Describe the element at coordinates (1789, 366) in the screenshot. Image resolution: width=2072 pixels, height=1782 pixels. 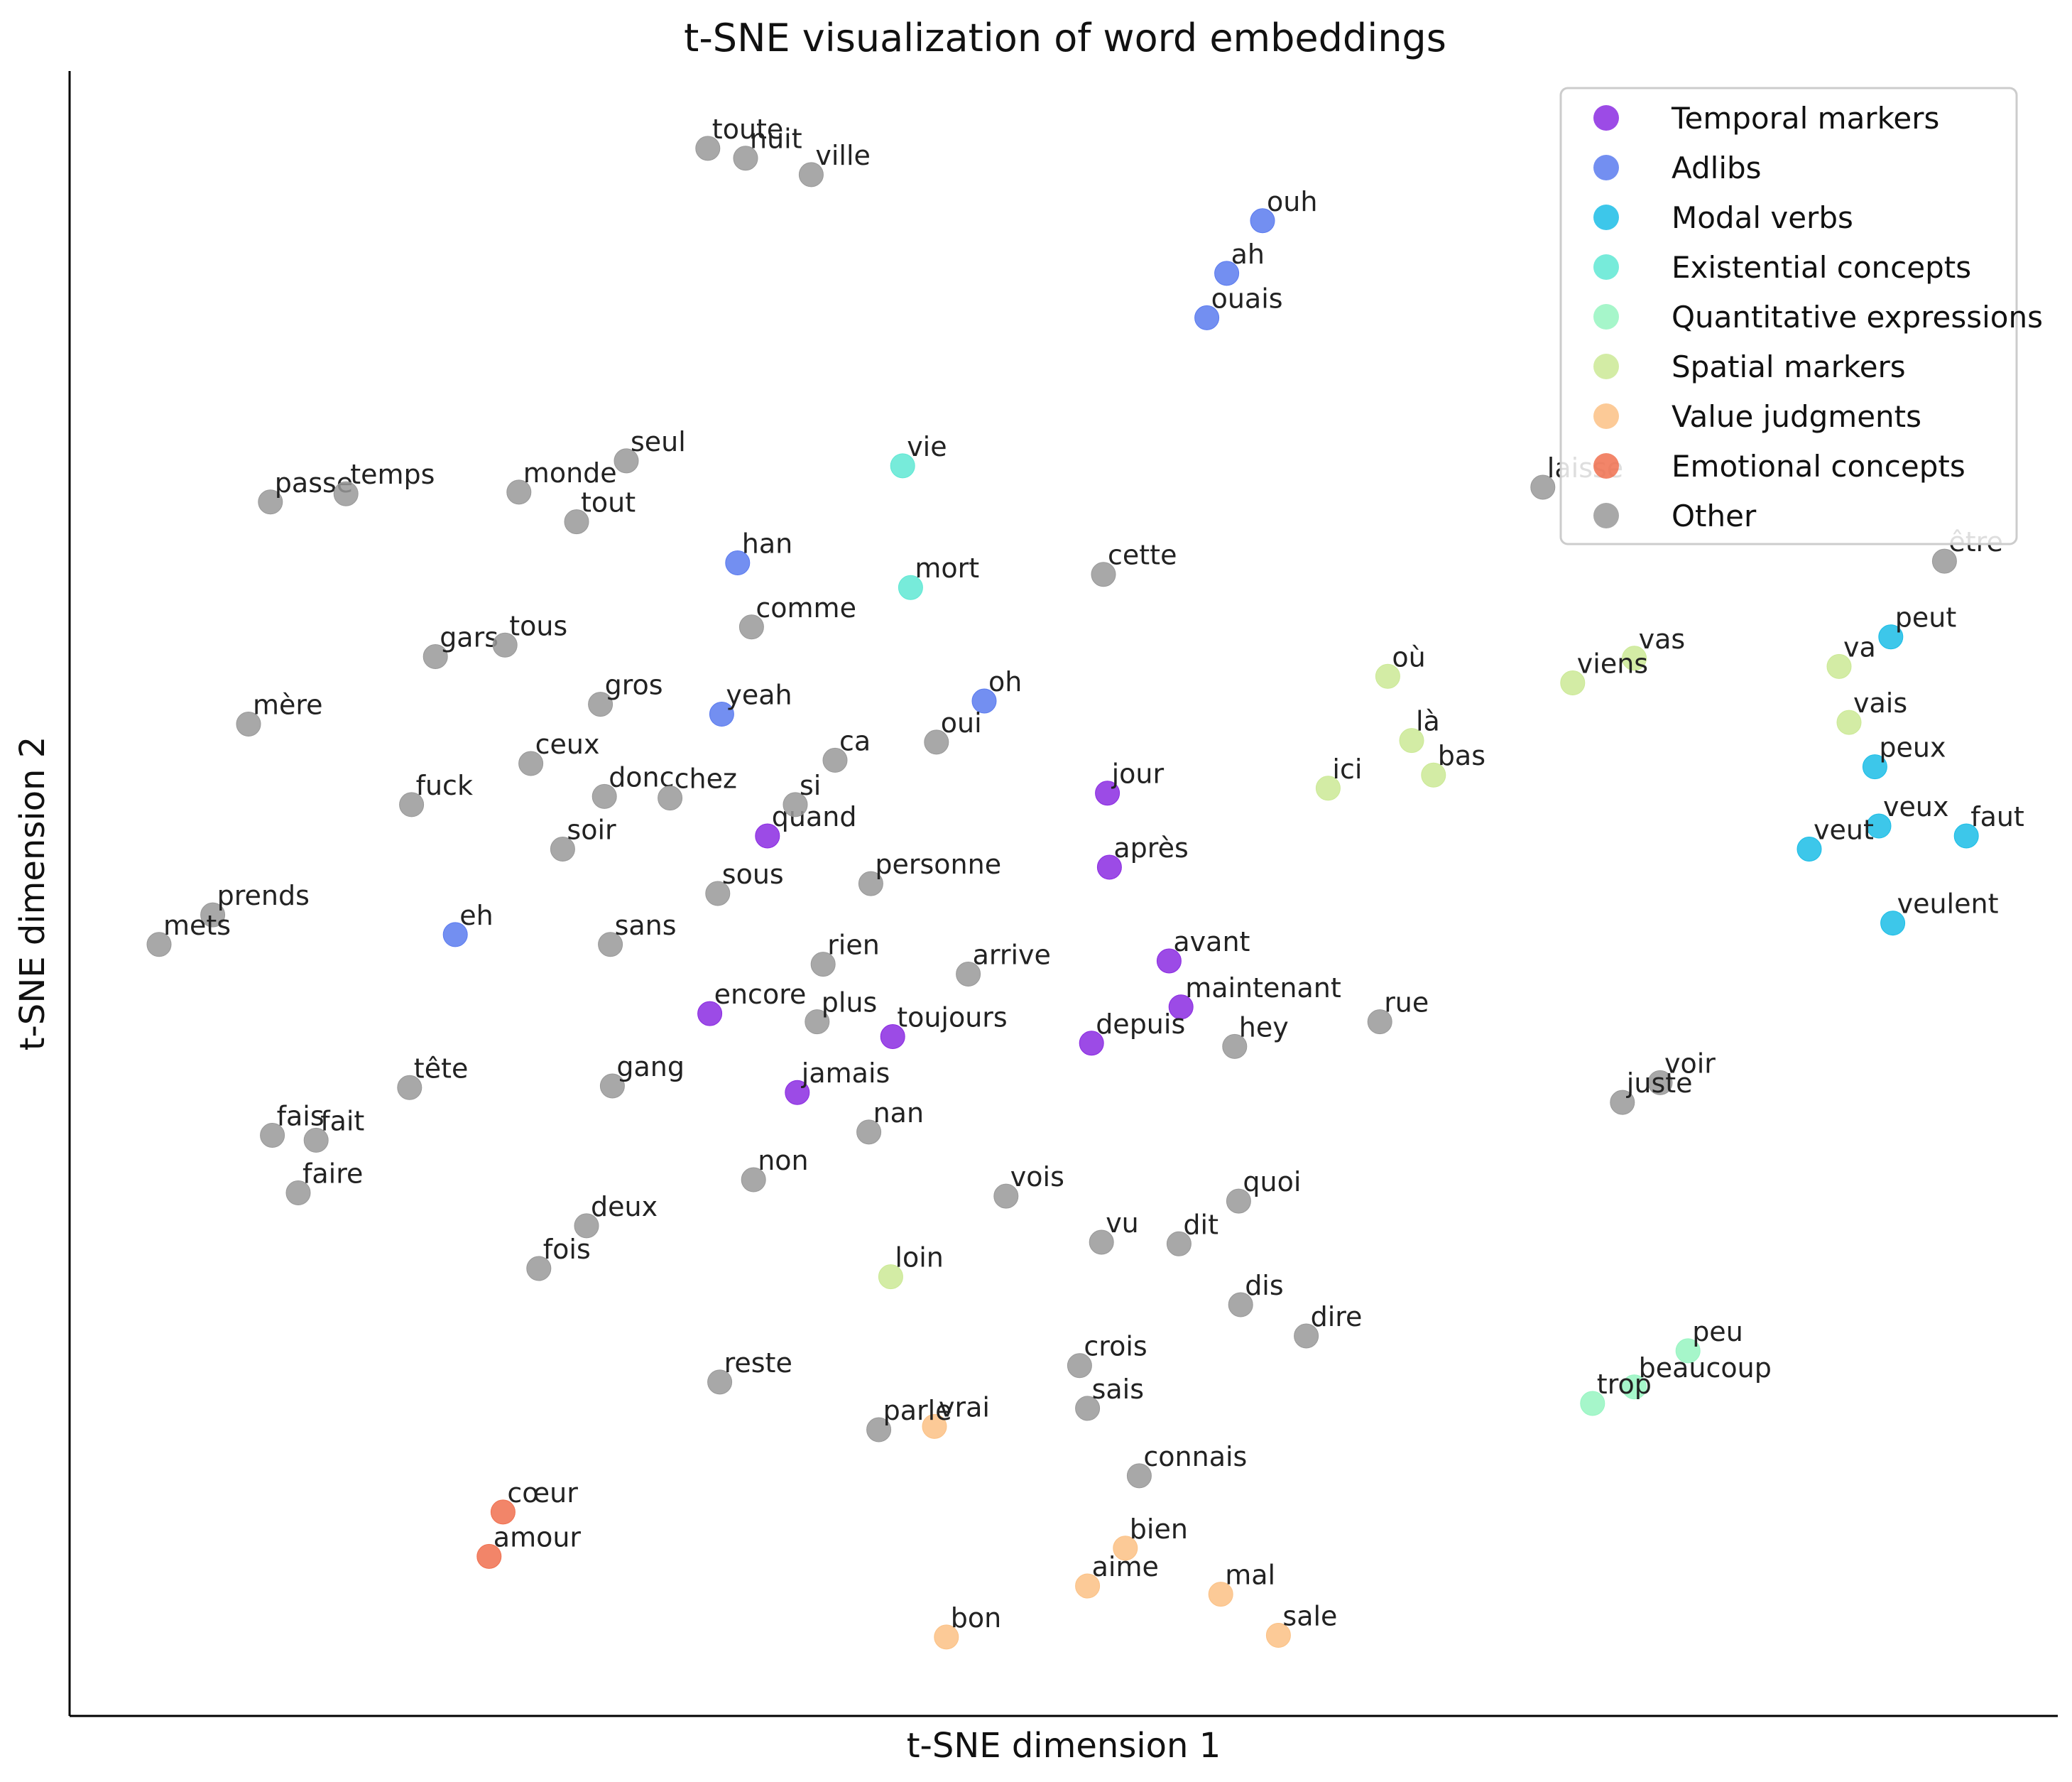
I see `legend-label-spatial-markers: Spatial markers` at that location.